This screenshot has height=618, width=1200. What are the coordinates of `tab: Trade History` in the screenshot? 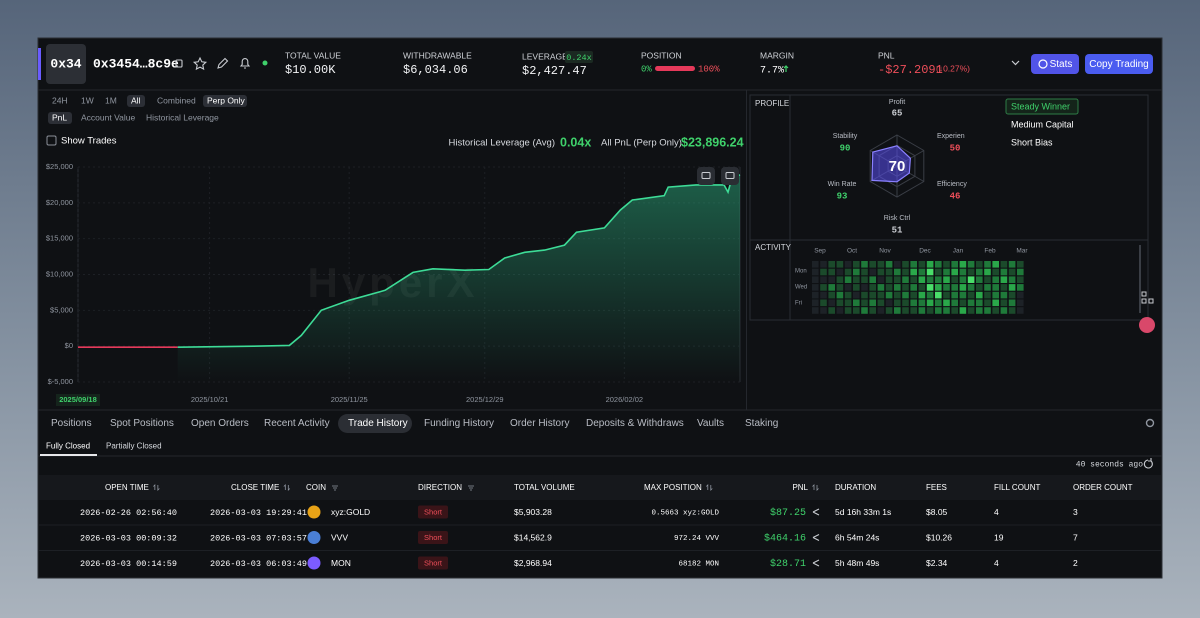 It's located at (378, 423).